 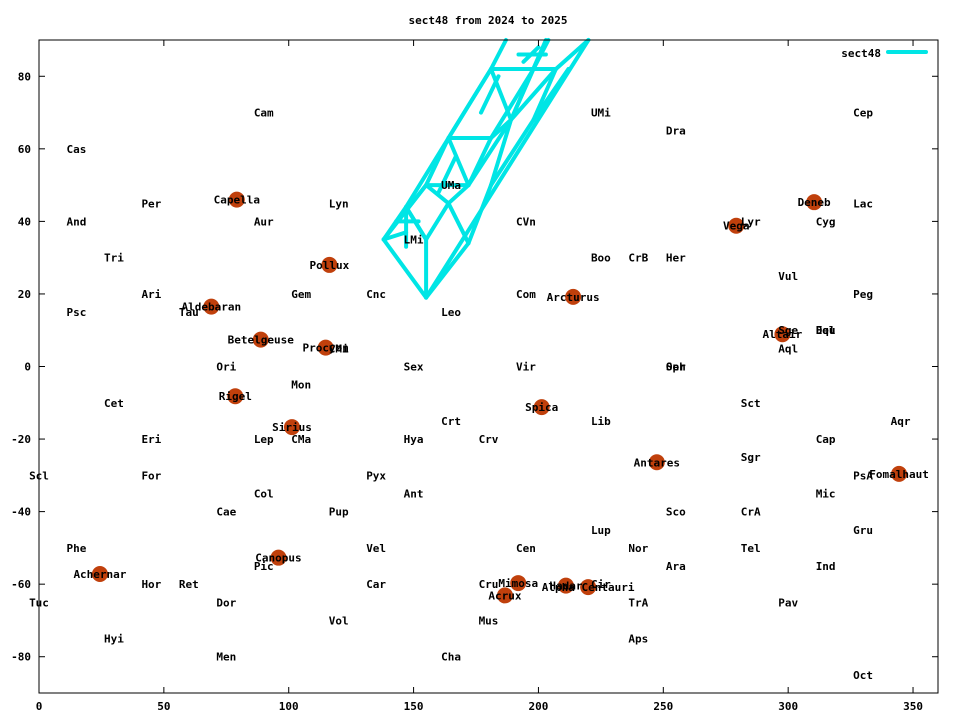 I want to click on constellation-label: Gem, so click(x=301, y=294).